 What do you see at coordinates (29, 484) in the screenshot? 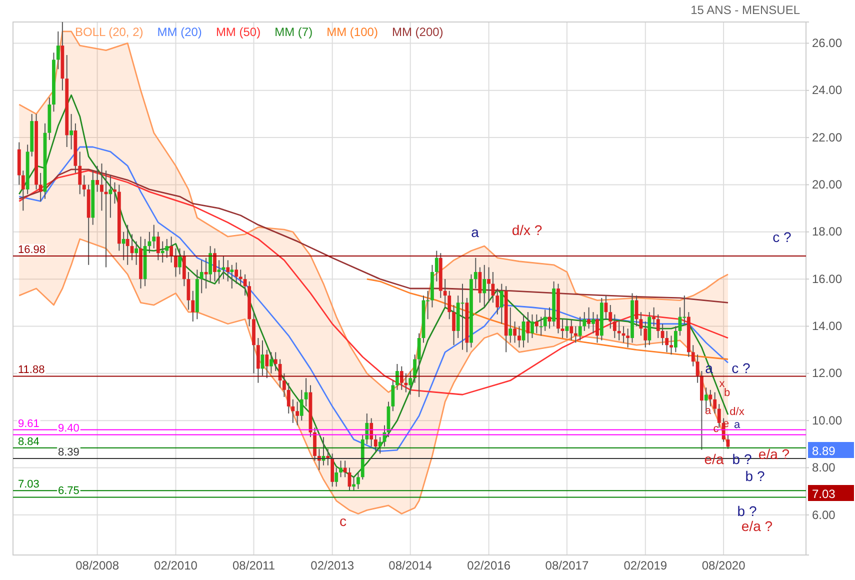
I see `ref-line-label: 7.03` at bounding box center [29, 484].